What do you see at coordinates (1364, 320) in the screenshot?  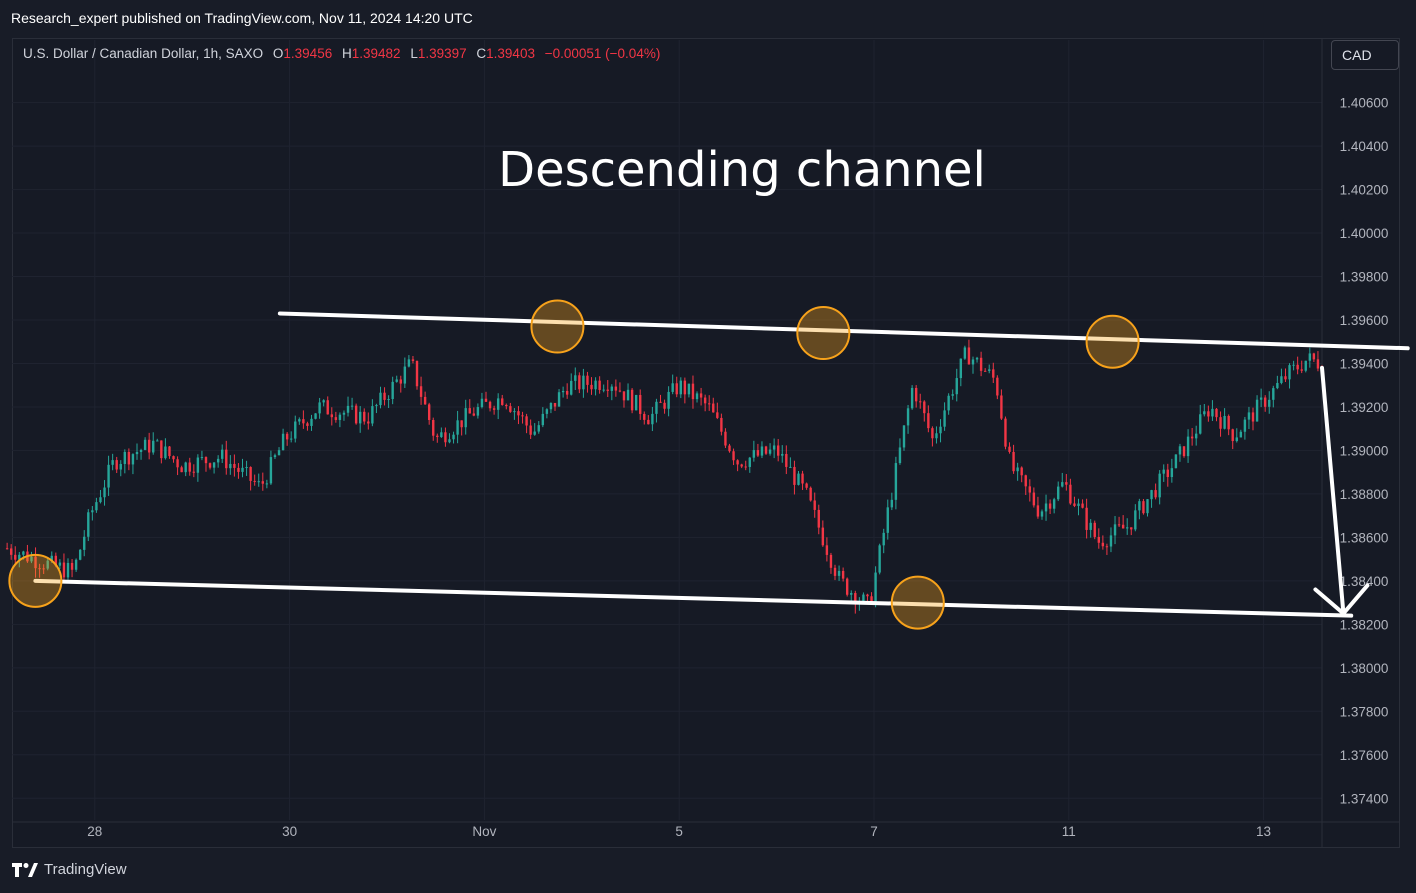 I see `price-tick-label: 1.39600` at bounding box center [1364, 320].